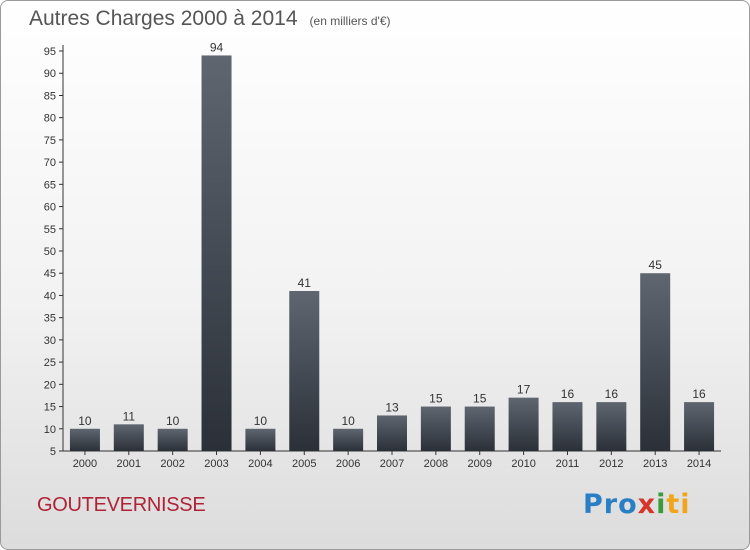 The image size is (750, 550). Describe the element at coordinates (479, 464) in the screenshot. I see `x-tick-label: 2009` at that location.